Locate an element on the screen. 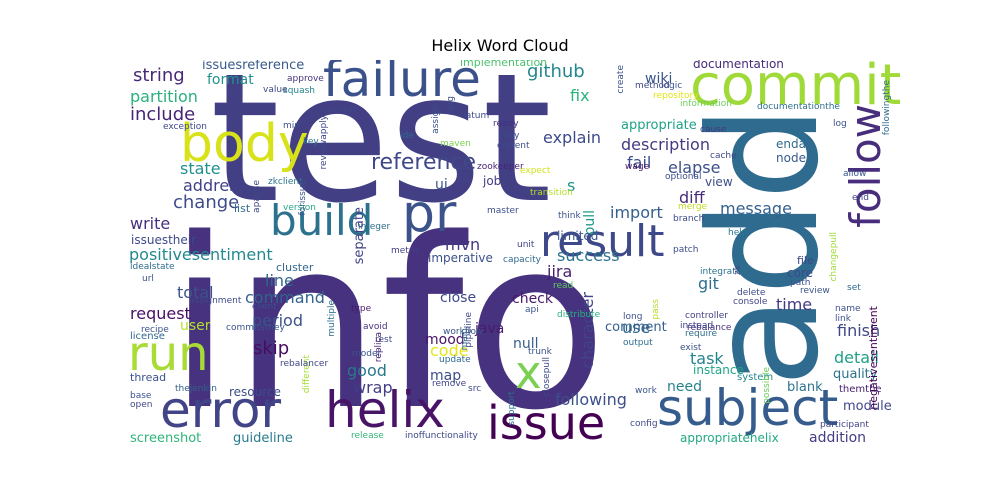 Image resolution: width=1000 pixels, height=500 pixels. word-list: list is located at coordinates (242, 208).